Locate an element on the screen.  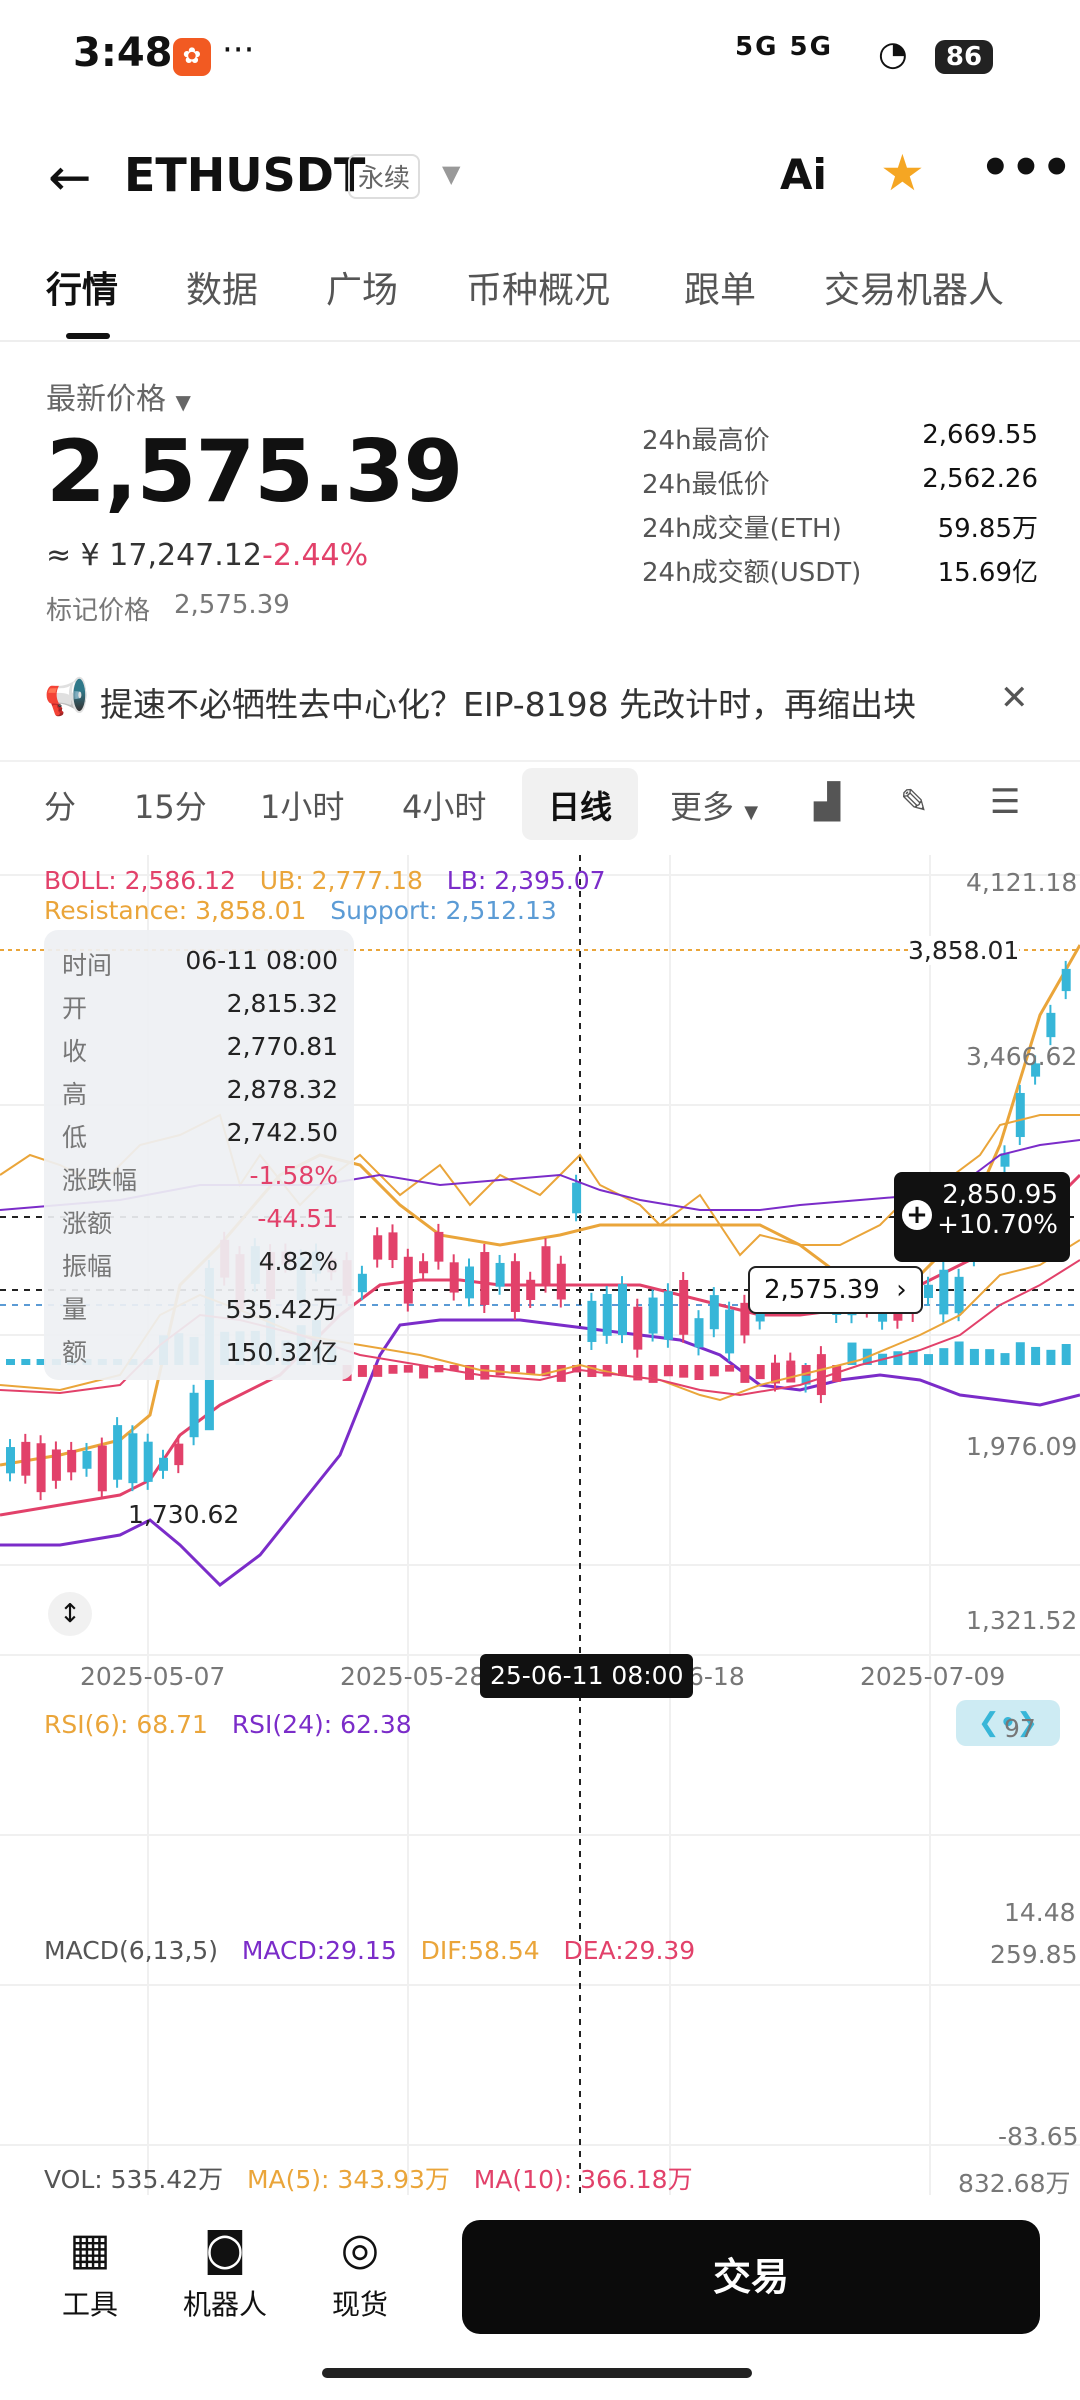
boll-legend: BOLL: 2,586.12 UB: 2,777.18 LB: 2,395.07 is located at coordinates (325, 880).